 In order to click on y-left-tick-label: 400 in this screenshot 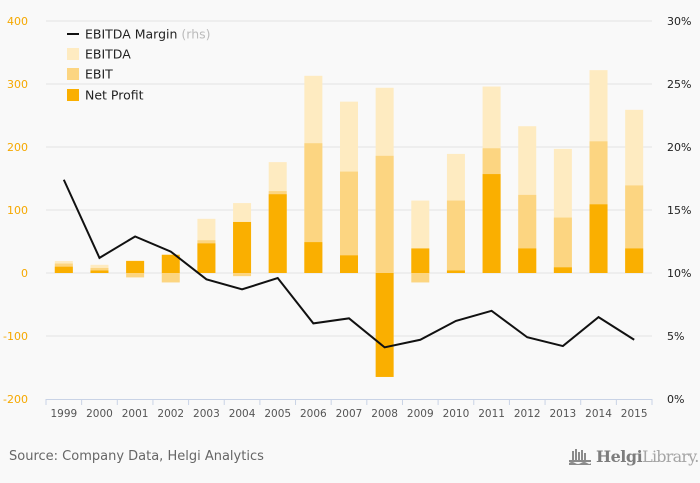, I will do `click(17, 21)`.